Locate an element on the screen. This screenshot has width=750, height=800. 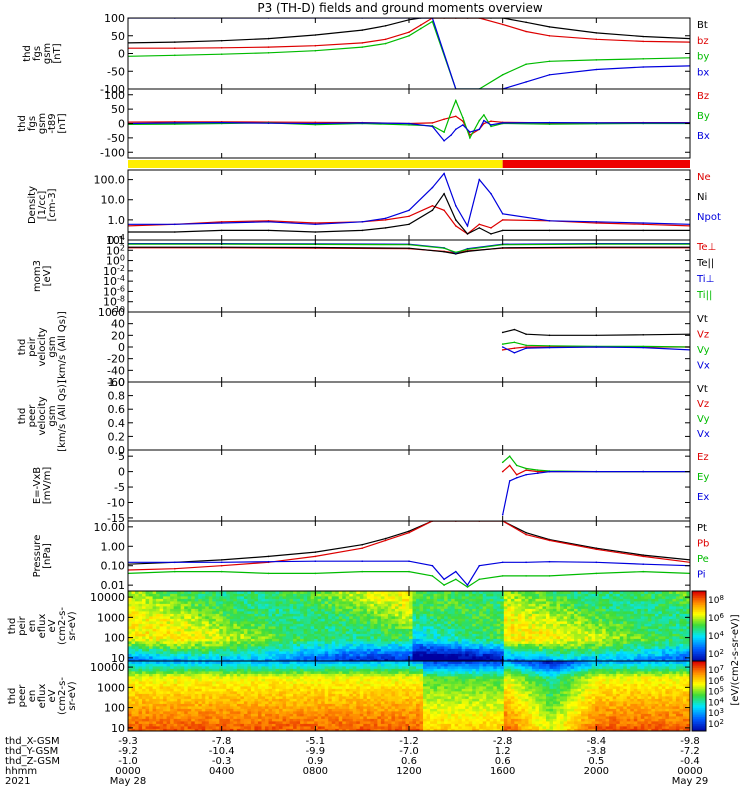
data-point-bz is located at coordinates (526, 31).